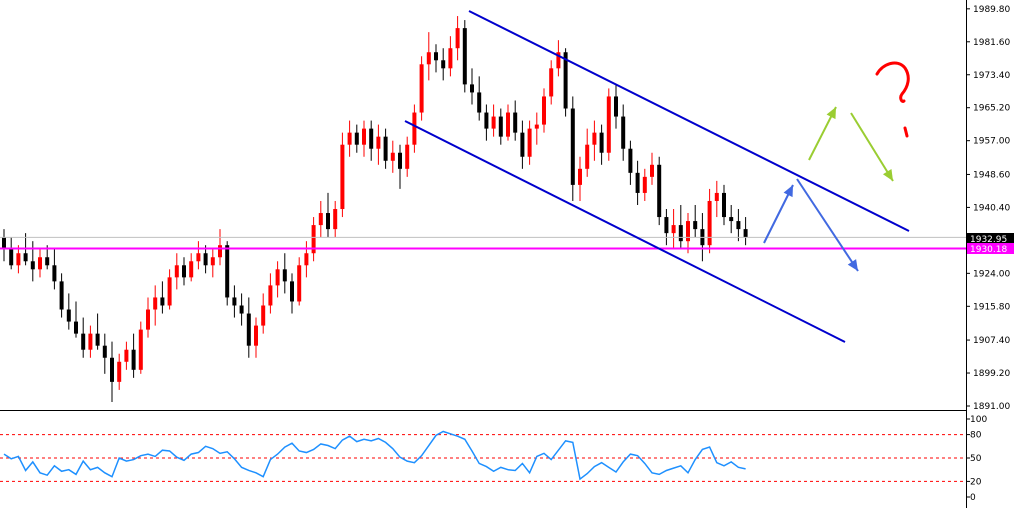  I want to click on arrow-blue-down, so click(827, 225).